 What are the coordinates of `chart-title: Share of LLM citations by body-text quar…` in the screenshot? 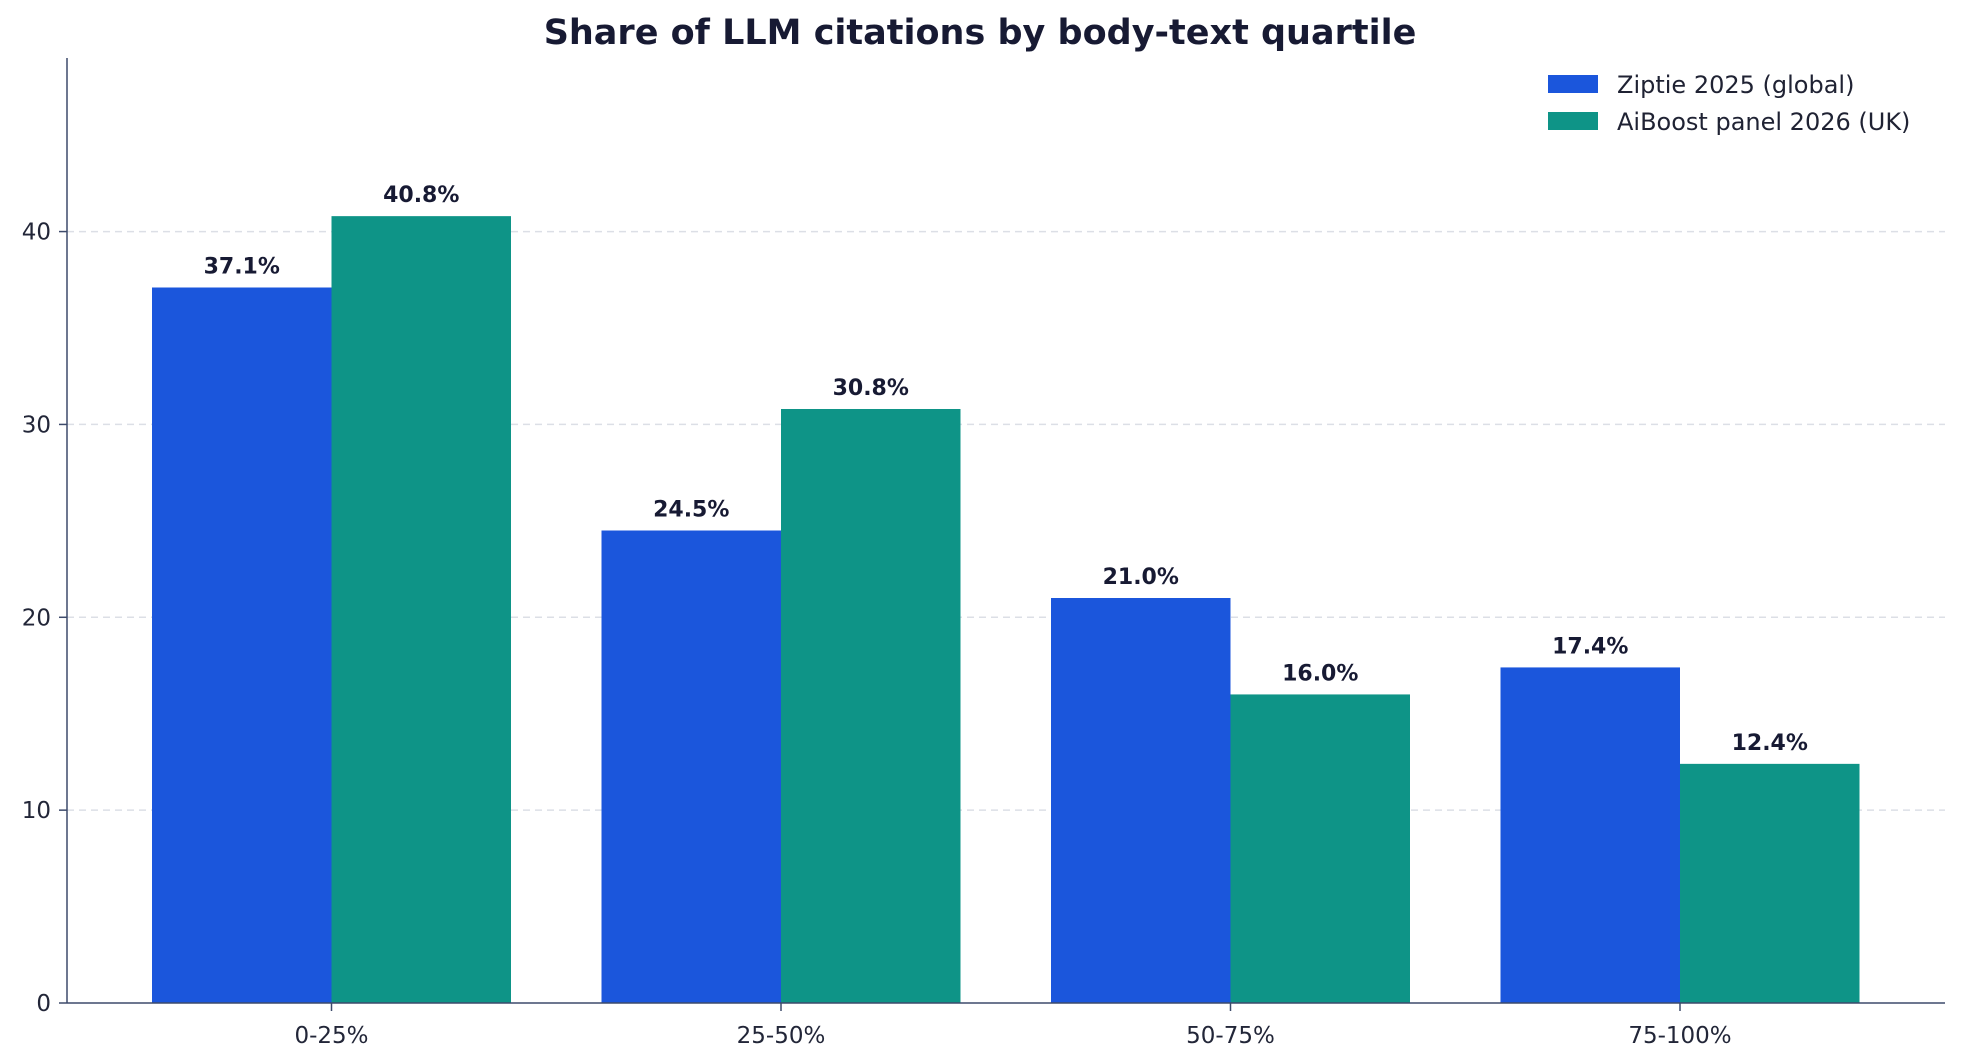 It's located at (980, 33).